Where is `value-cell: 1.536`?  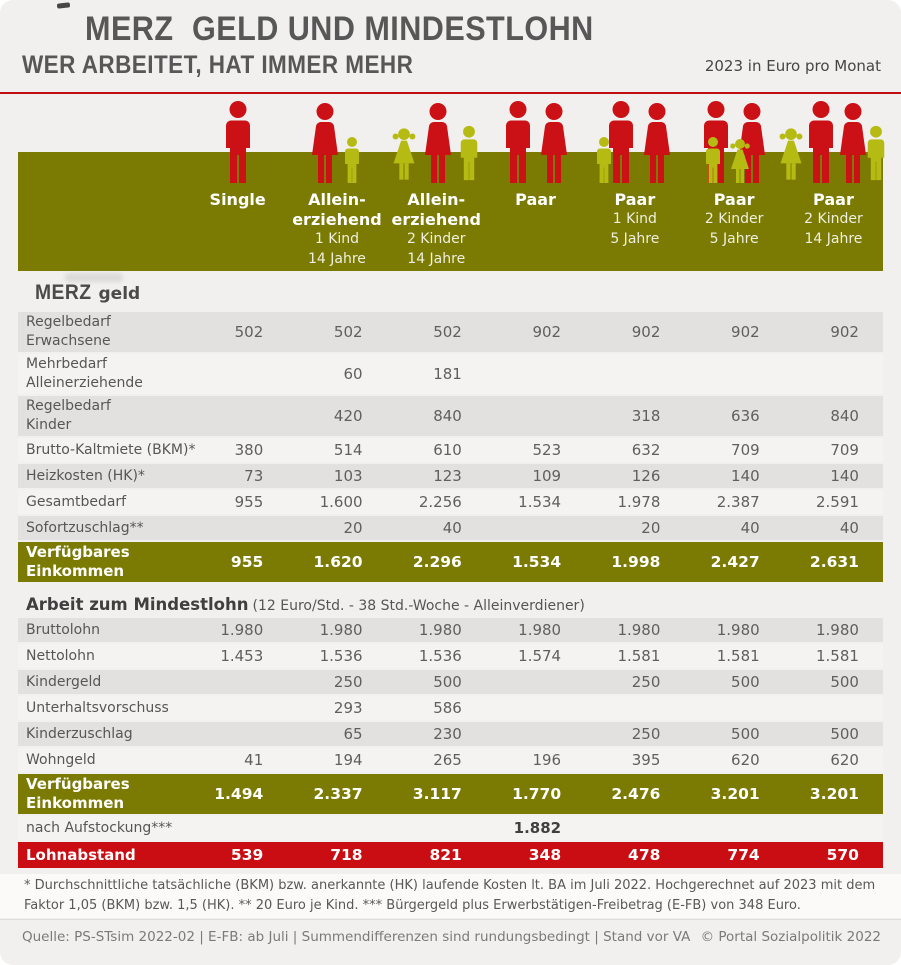 value-cell: 1.536 is located at coordinates (341, 656).